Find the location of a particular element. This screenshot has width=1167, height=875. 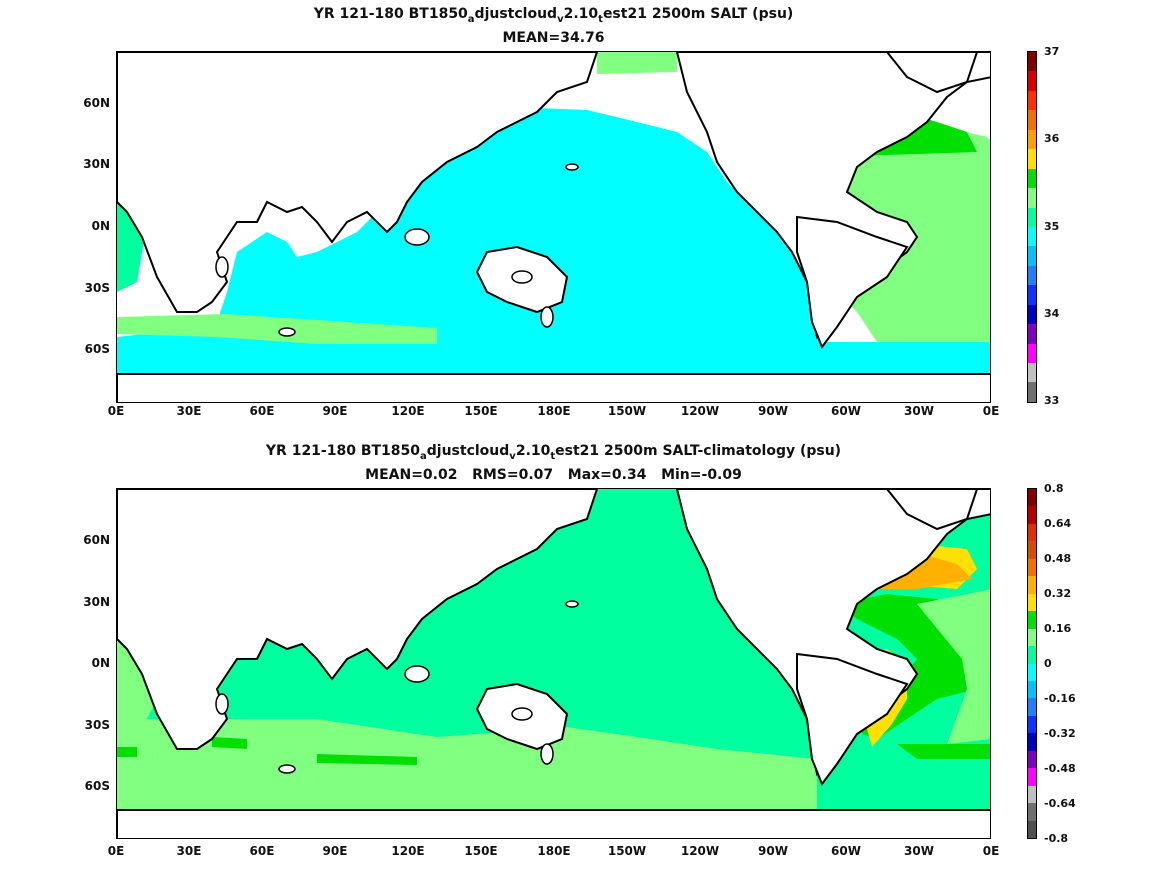

bottom-lon-label: 150W is located at coordinates (627, 851).